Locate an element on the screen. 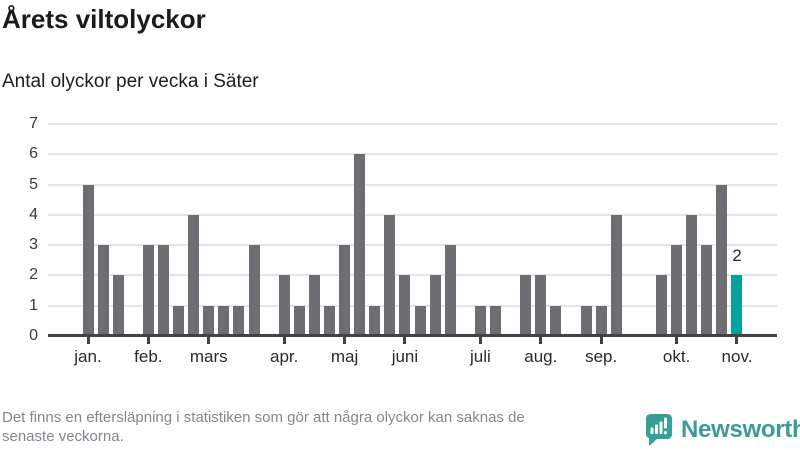  month-label: apr. is located at coordinates (284, 356).